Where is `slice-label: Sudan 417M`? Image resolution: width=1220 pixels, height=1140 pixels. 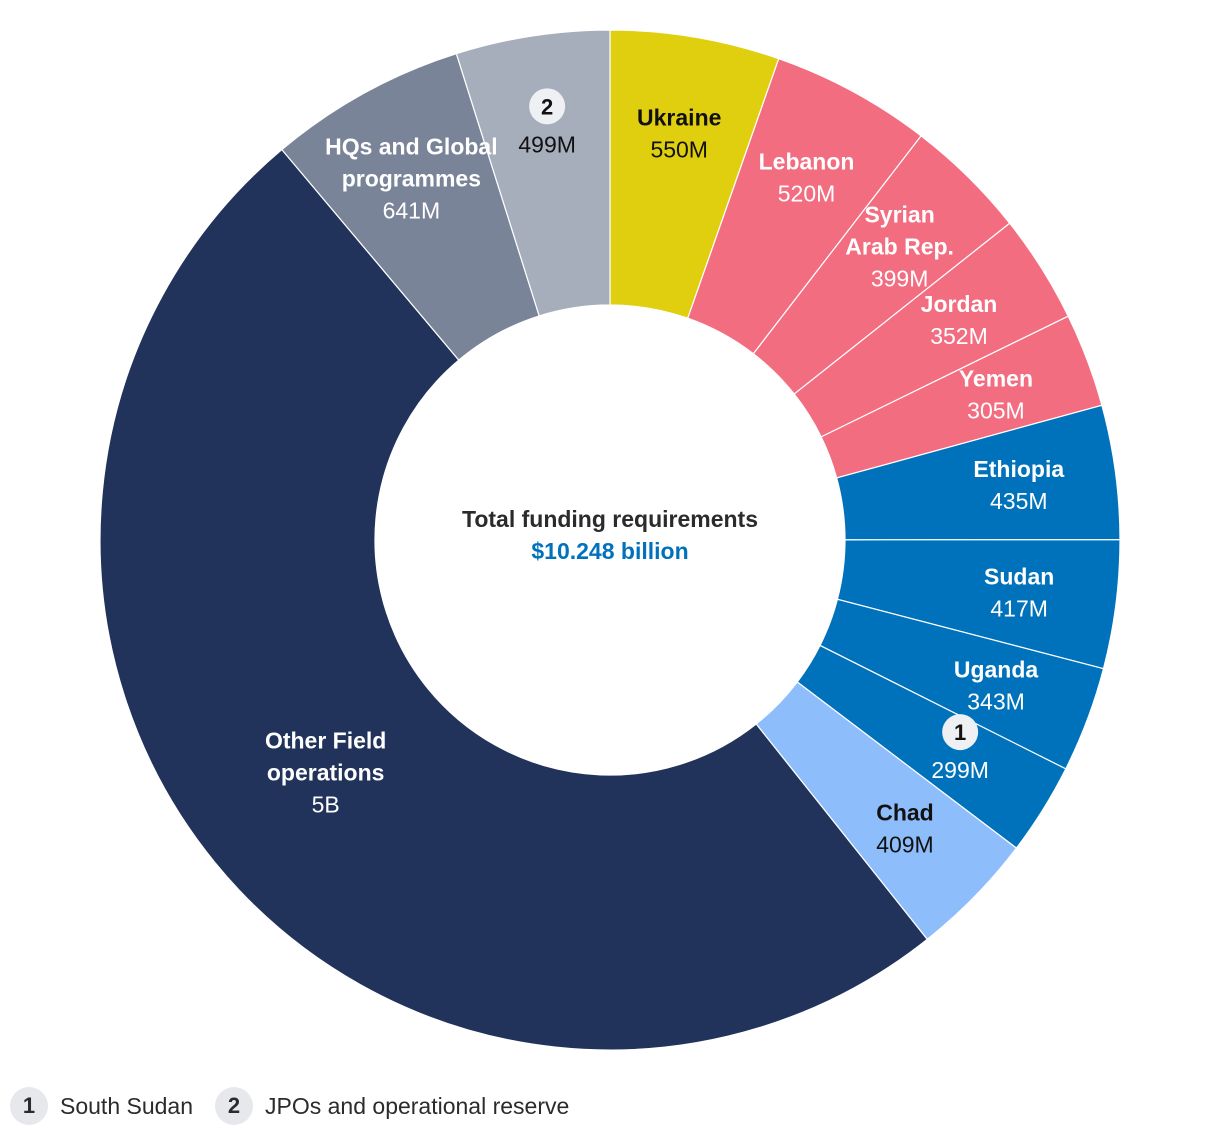
slice-label: Sudan 417M is located at coordinates (1019, 592).